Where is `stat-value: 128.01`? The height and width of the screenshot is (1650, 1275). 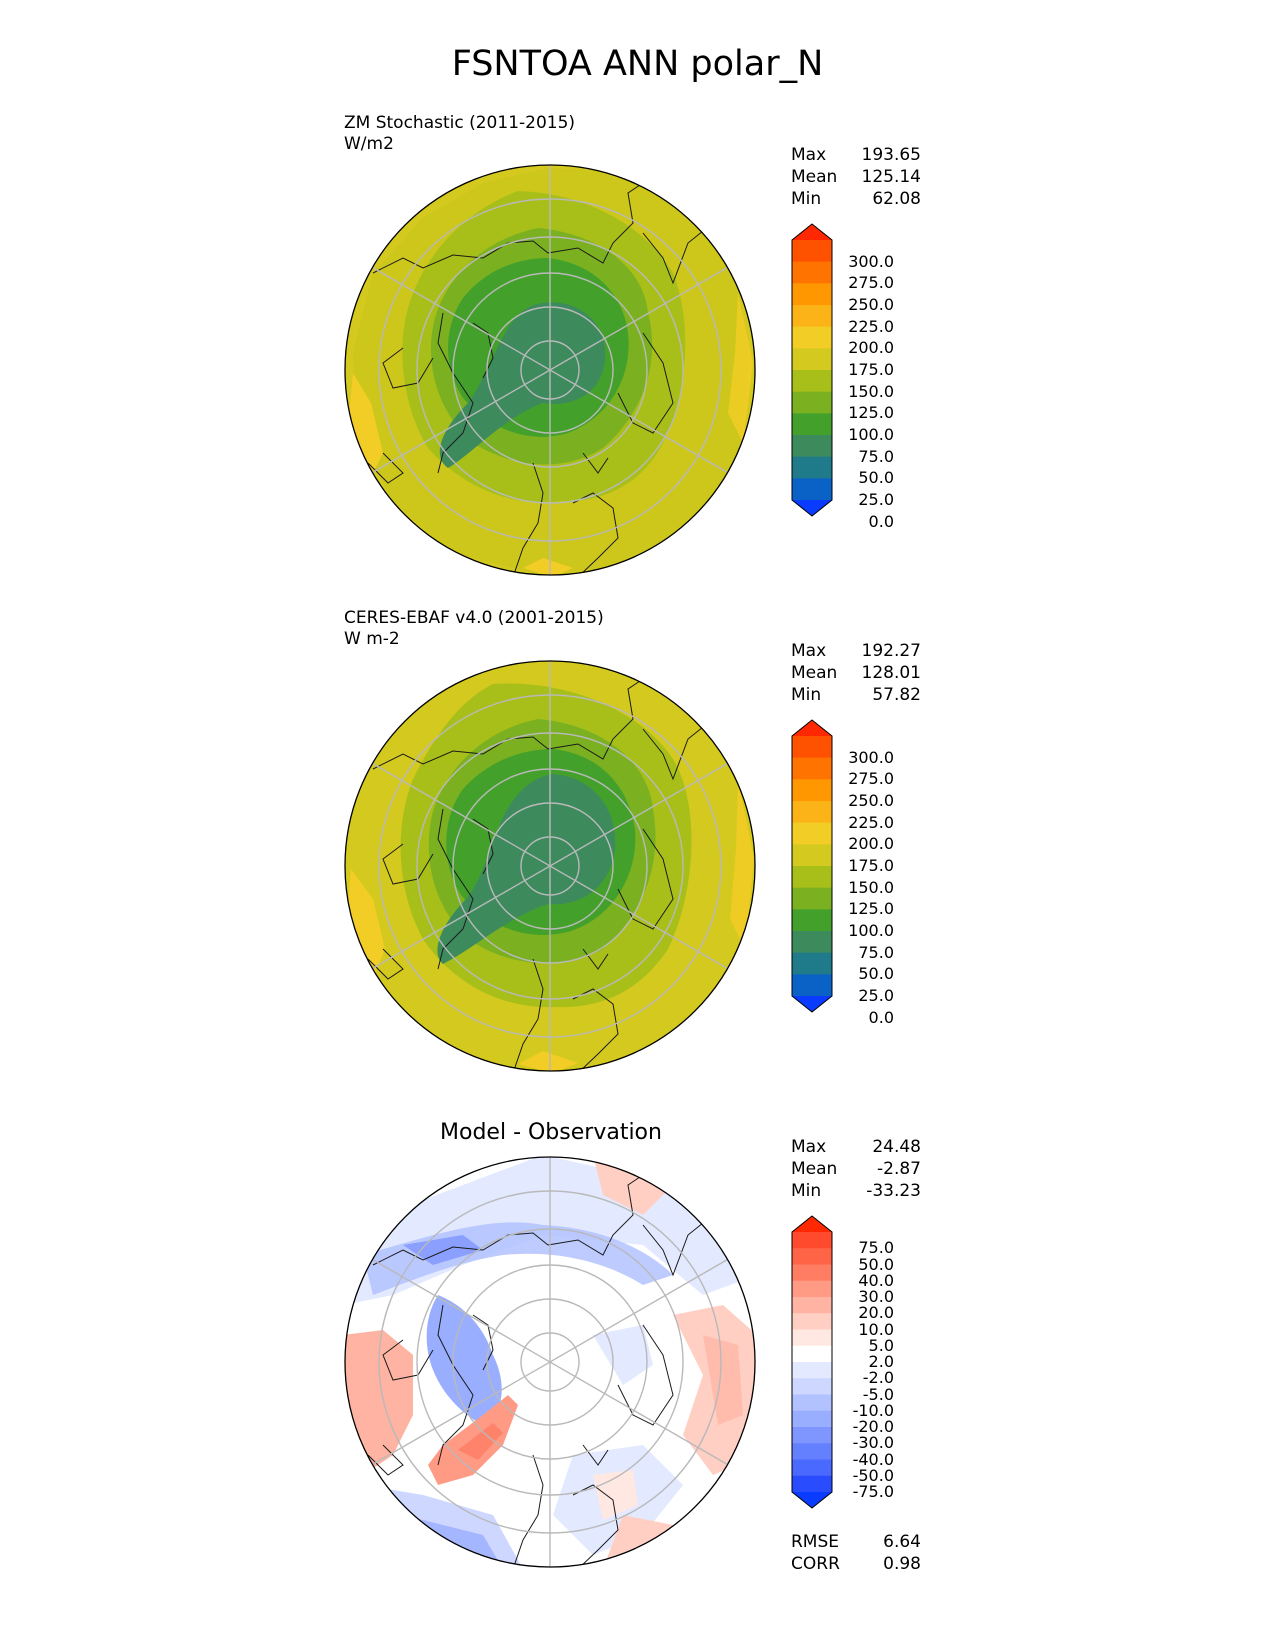 stat-value: 128.01 is located at coordinates (891, 673).